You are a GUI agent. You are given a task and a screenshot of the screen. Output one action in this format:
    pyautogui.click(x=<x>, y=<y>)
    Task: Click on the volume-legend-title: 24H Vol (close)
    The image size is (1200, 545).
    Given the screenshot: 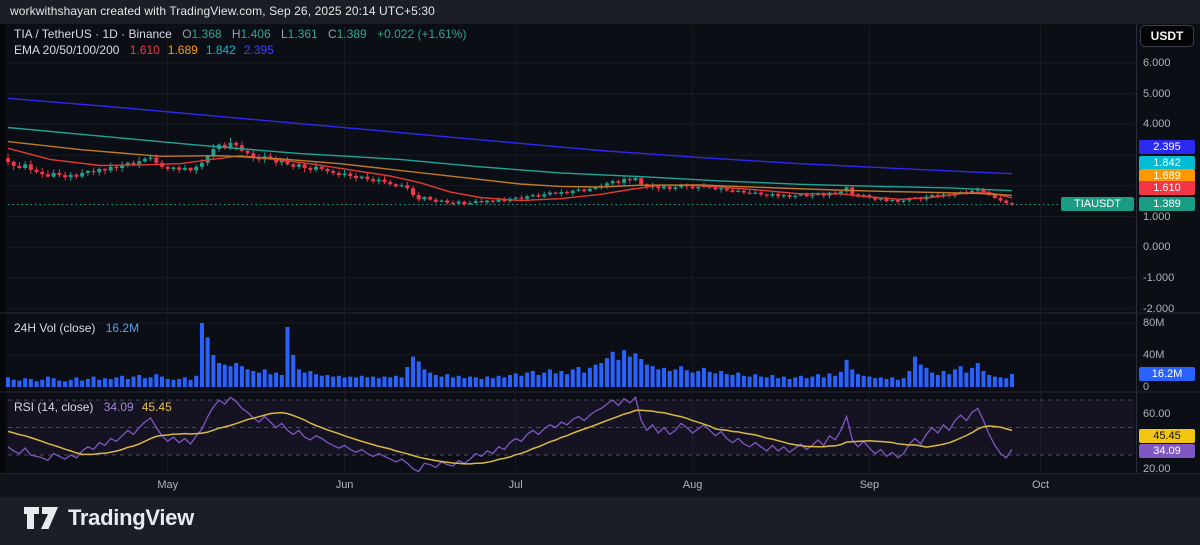 What is the action you would take?
    pyautogui.click(x=55, y=328)
    